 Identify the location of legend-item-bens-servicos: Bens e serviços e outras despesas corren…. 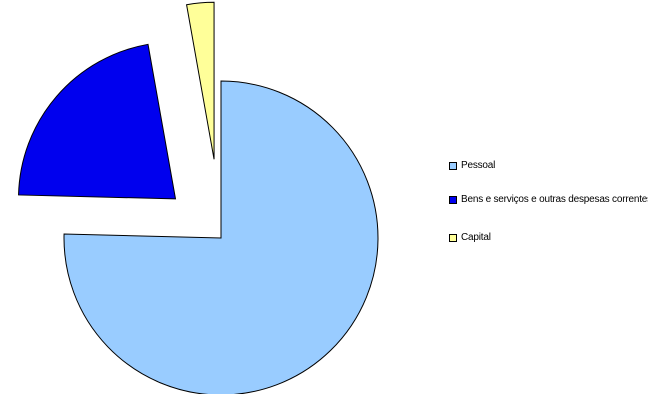
(548, 200).